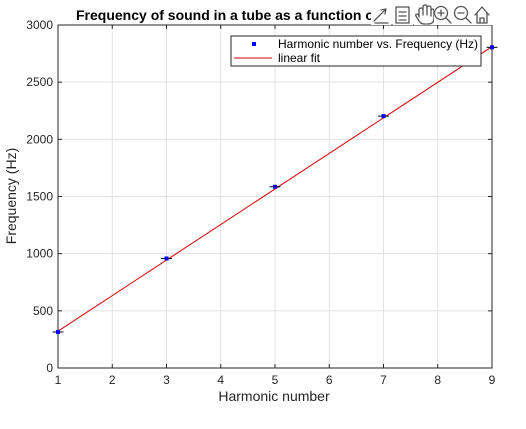 This screenshot has height=429, width=526. I want to click on insert-legend-icon, so click(403, 15).